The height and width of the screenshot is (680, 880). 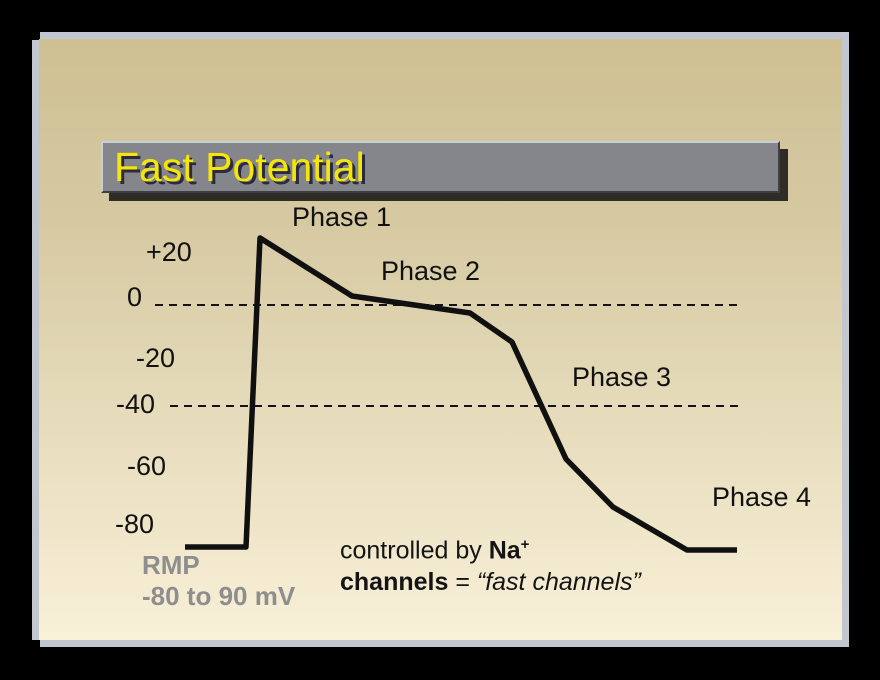 What do you see at coordinates (440, 167) in the screenshot?
I see `title-bar: Fast Potential` at bounding box center [440, 167].